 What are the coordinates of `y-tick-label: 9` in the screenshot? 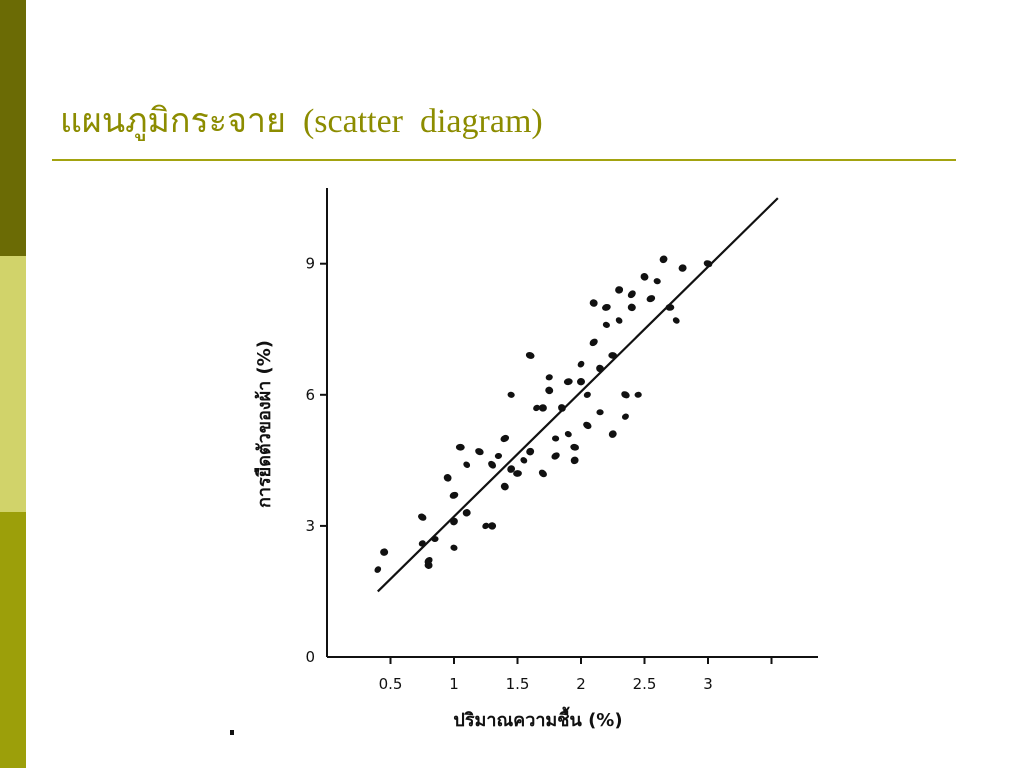 It's located at (310, 264).